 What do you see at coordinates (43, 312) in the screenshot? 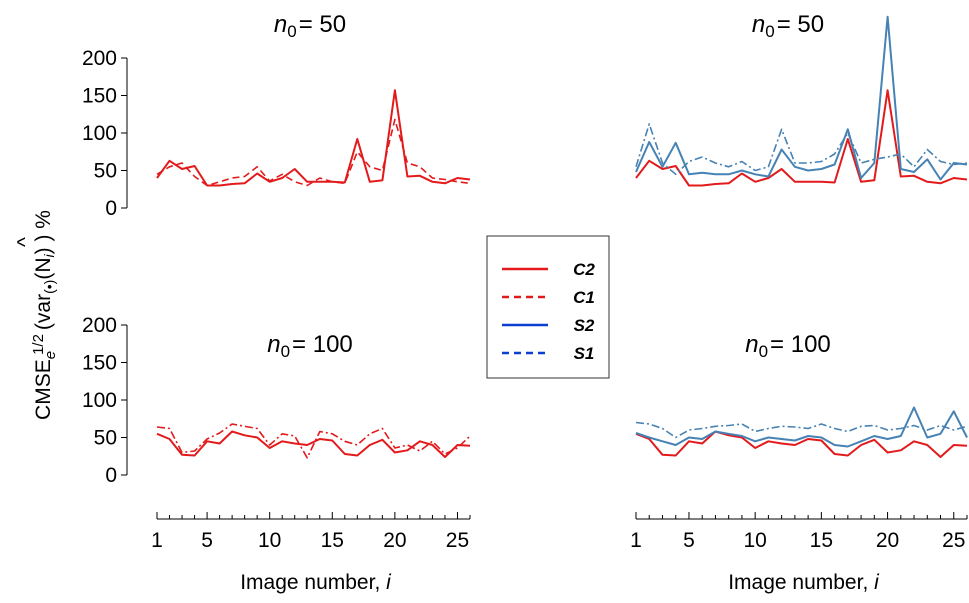
I see `y-axis-title-var: (var` at bounding box center [43, 312].